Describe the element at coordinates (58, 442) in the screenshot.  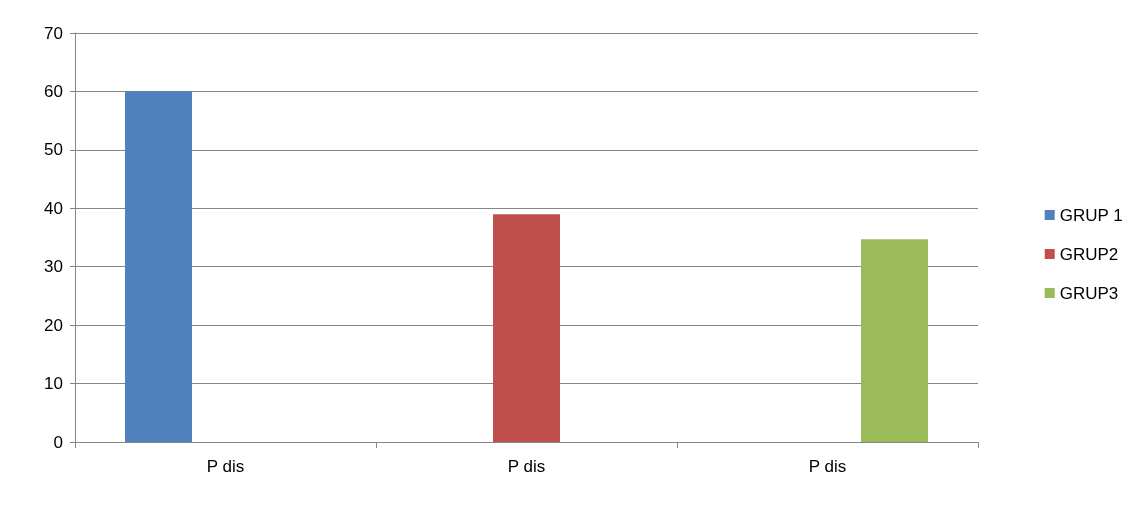
I see `y-tick-label: 0` at that location.